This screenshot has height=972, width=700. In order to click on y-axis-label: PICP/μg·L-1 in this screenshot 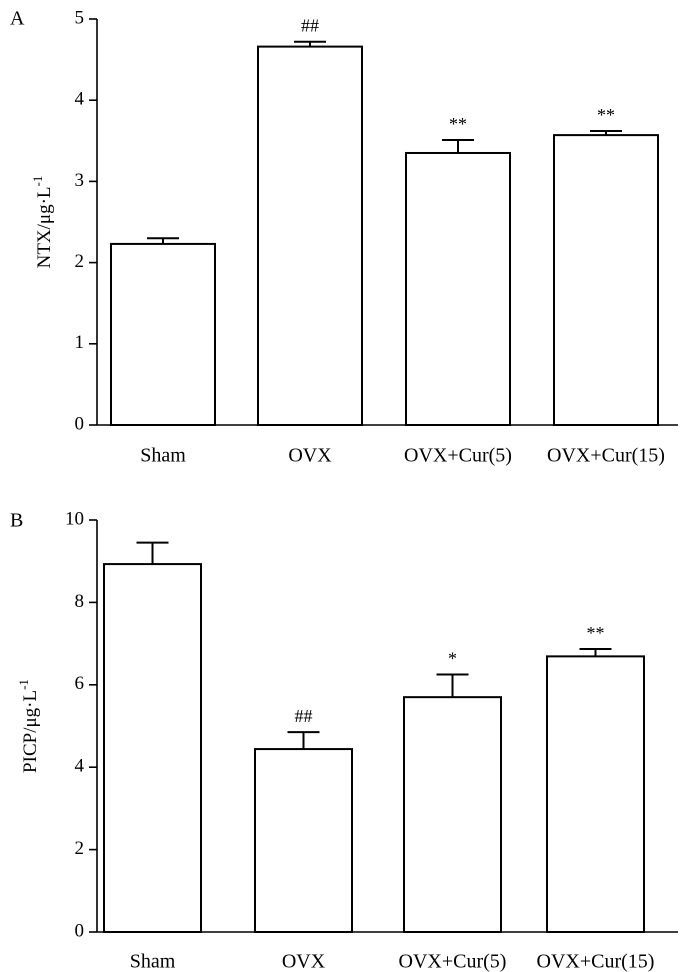, I will do `click(28, 726)`.